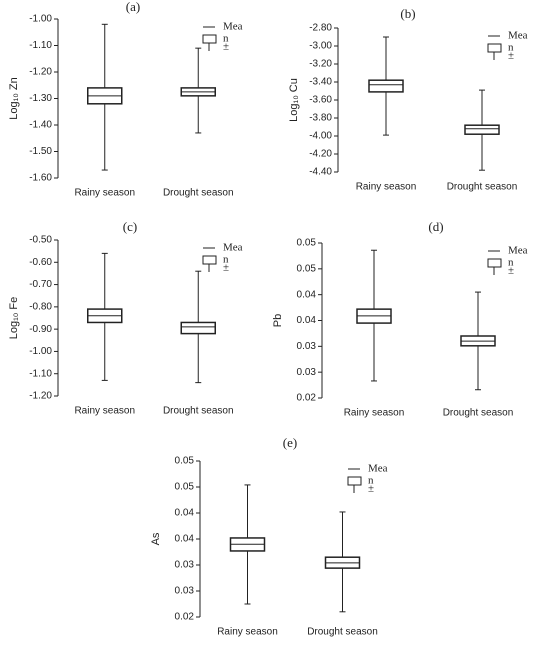  Describe the element at coordinates (156, 538) in the screenshot. I see `y-axis-label: As` at that location.